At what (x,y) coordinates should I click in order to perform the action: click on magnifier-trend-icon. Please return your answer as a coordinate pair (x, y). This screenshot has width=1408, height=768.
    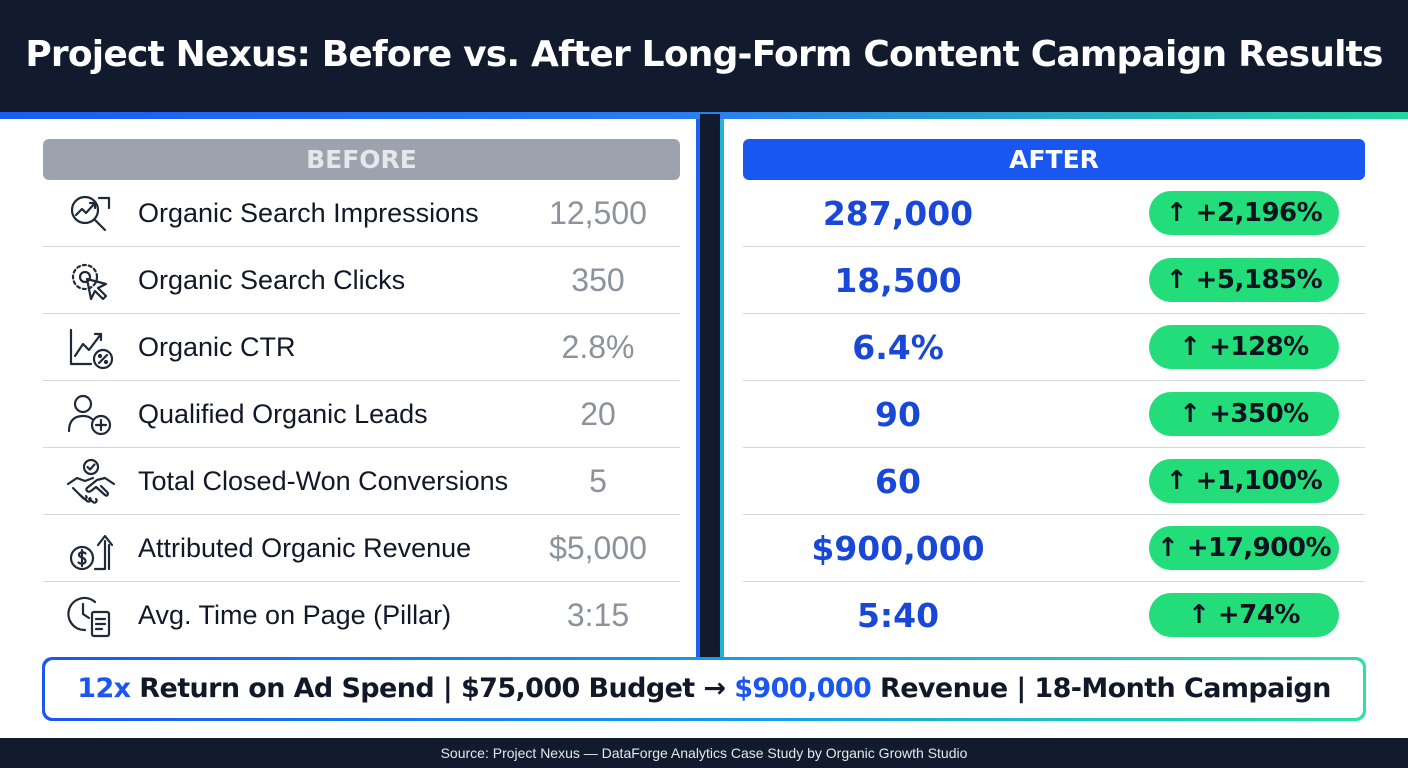
    Looking at the image, I should click on (91, 214).